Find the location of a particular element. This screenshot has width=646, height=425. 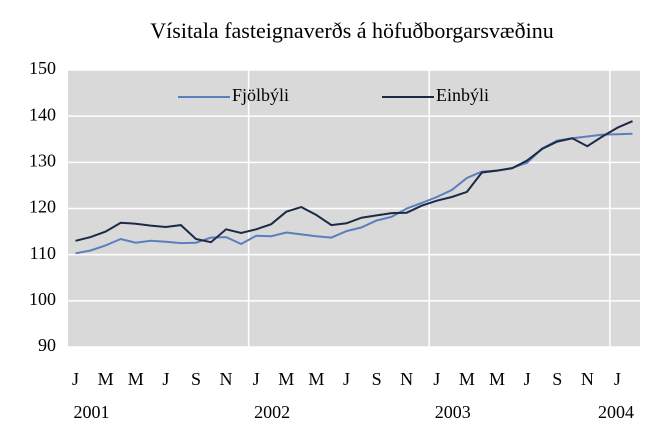

y-tick-label: 150 is located at coordinates (42, 68).